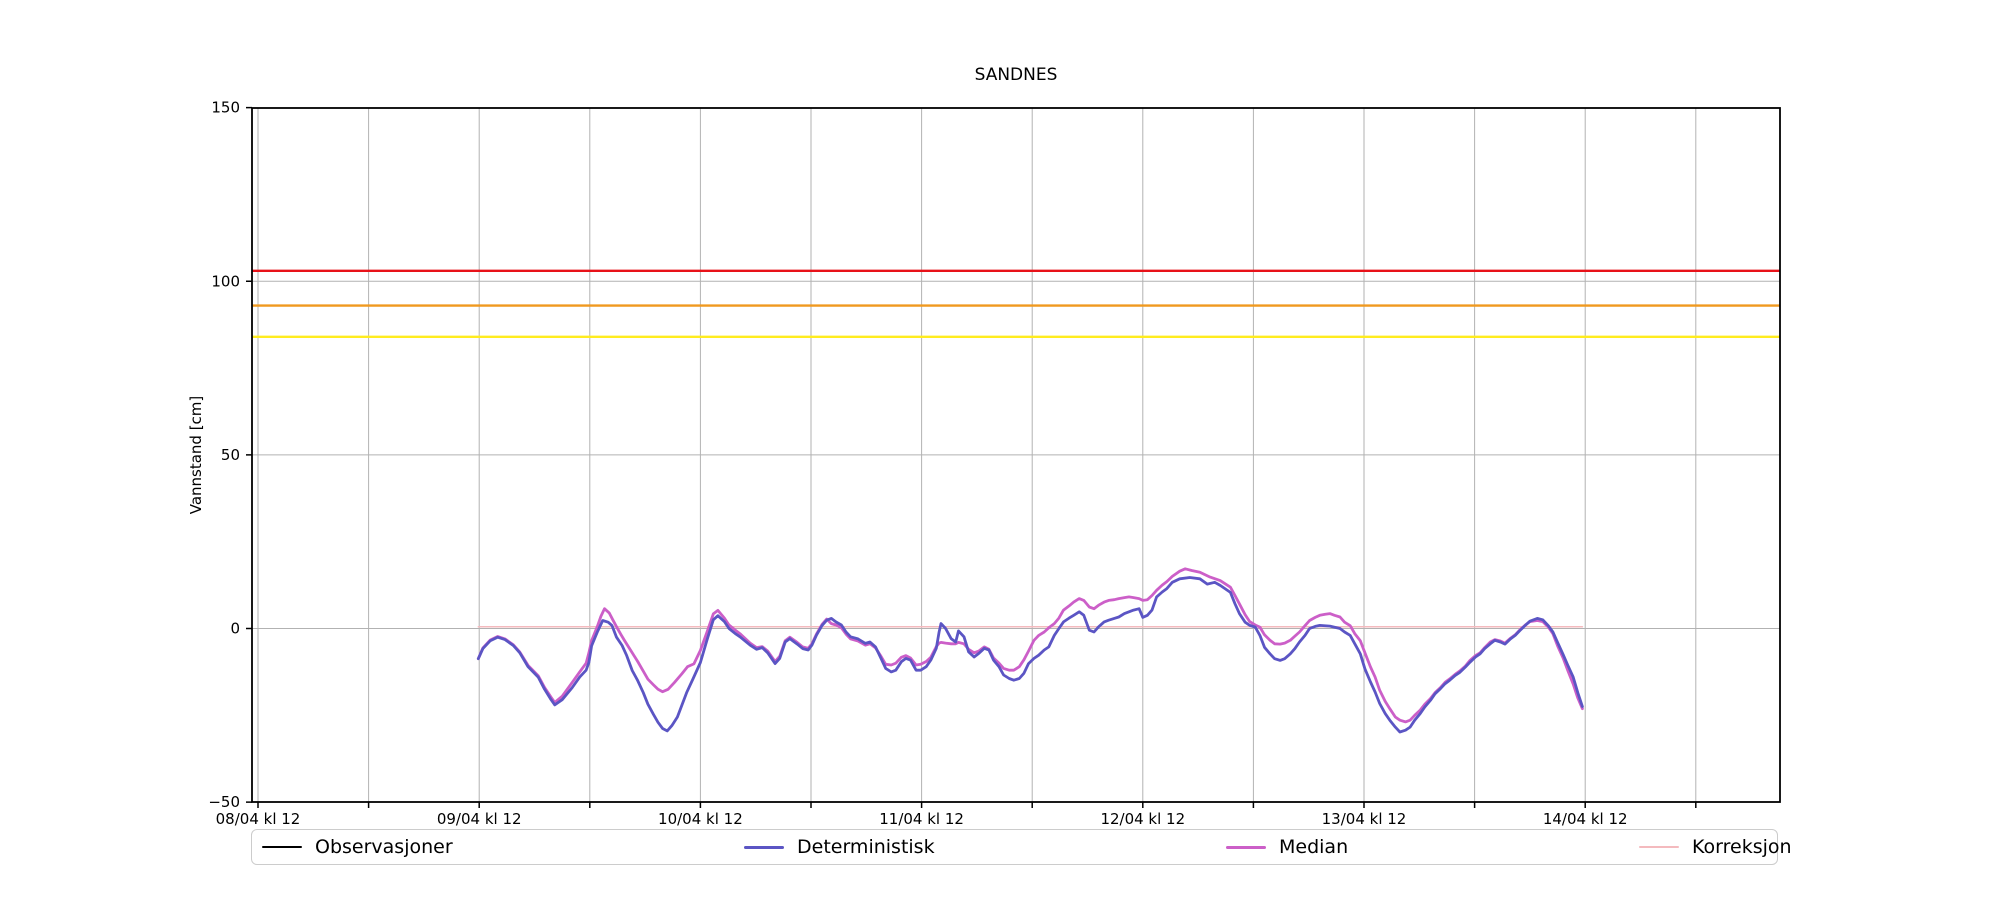 Image resolution: width=2000 pixels, height=900 pixels. I want to click on korreksjon-line-swatch, so click(1659, 847).